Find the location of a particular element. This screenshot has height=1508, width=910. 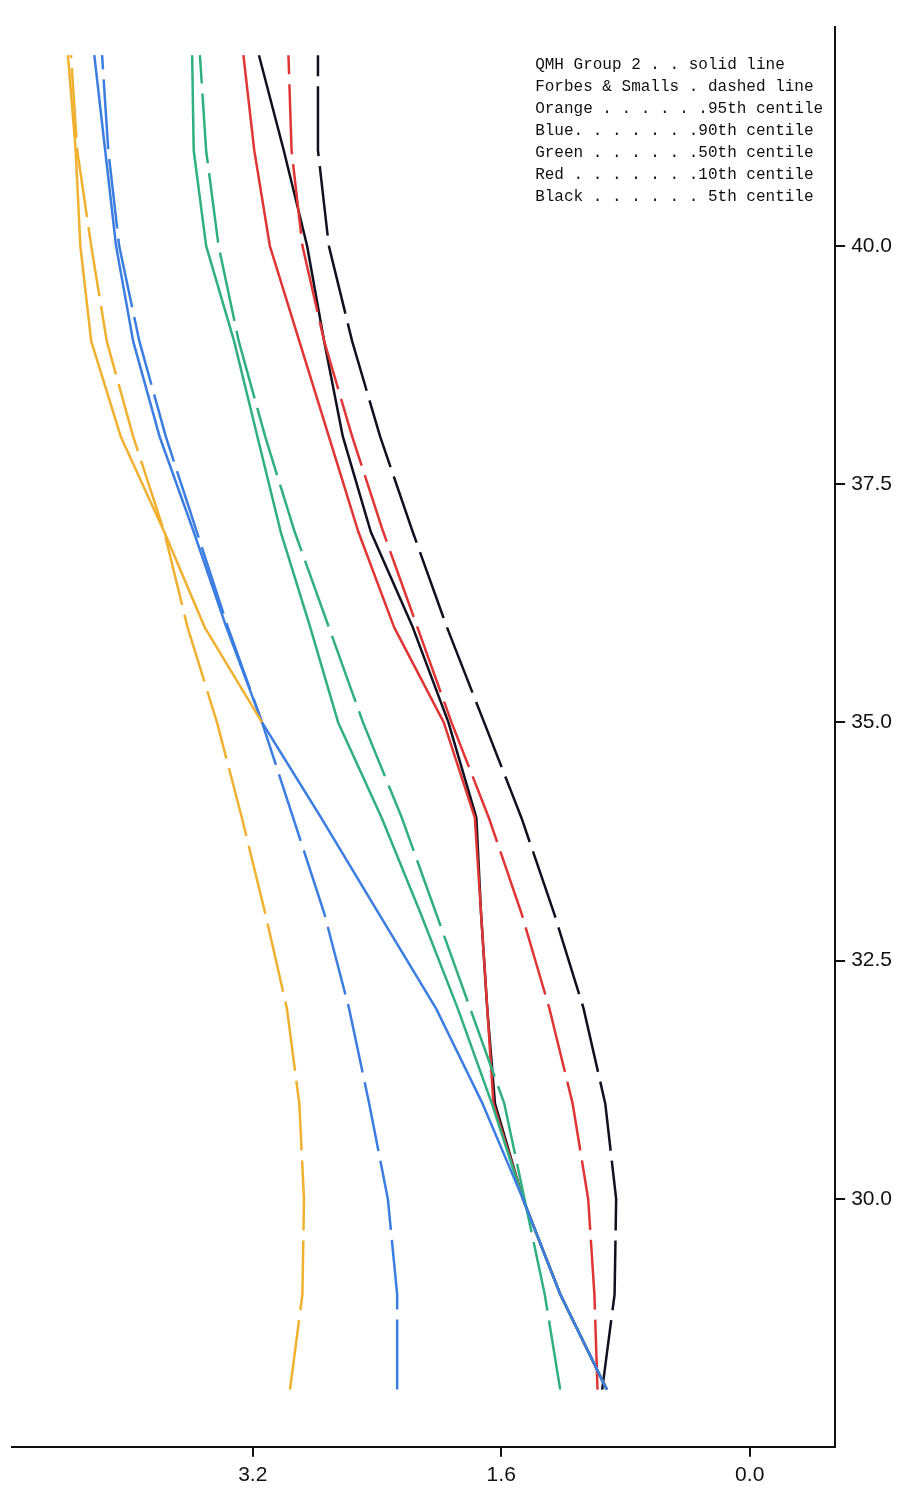

annotation: Black . . . . . . 5th centile is located at coordinates (674, 196).